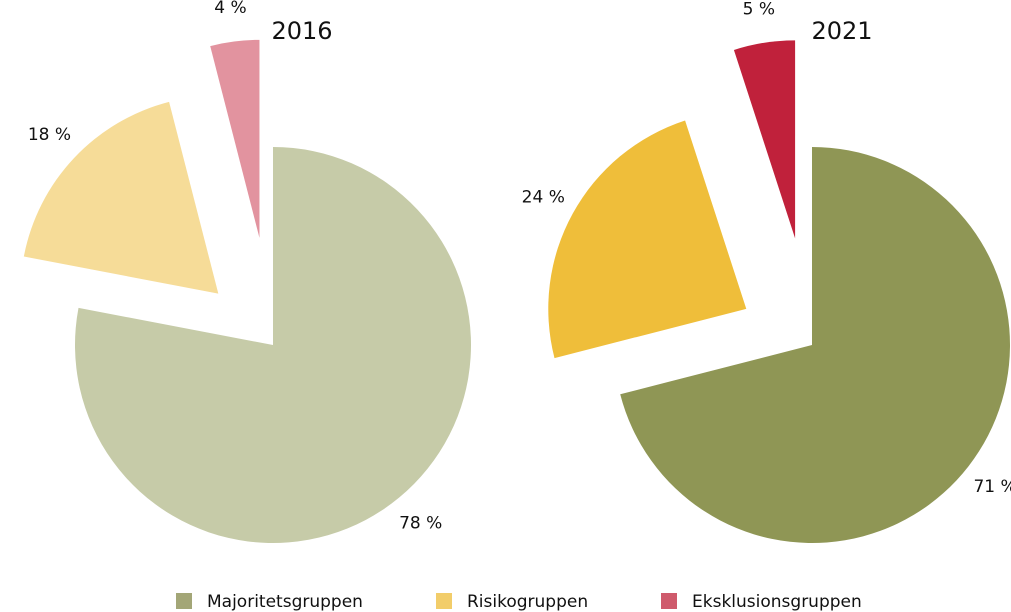  I want to click on data-label: 4 %, so click(230, 9).